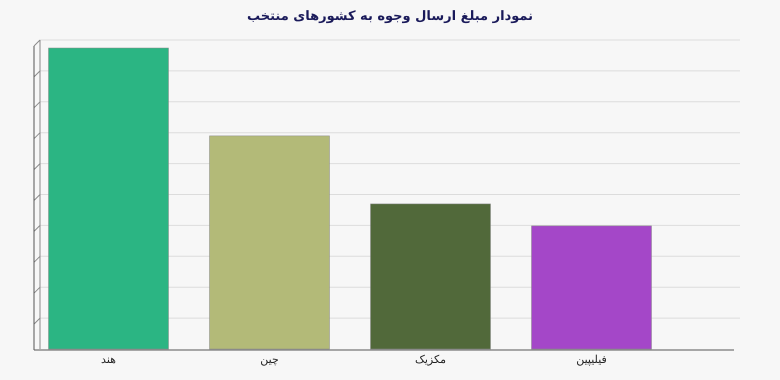 The height and width of the screenshot is (380, 780). I want to click on x-tick-label: هند, so click(108, 359).